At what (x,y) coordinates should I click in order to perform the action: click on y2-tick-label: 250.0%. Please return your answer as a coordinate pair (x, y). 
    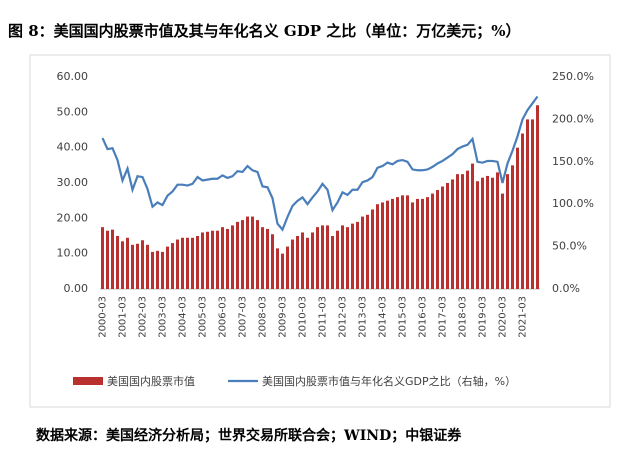
    Looking at the image, I should click on (573, 76).